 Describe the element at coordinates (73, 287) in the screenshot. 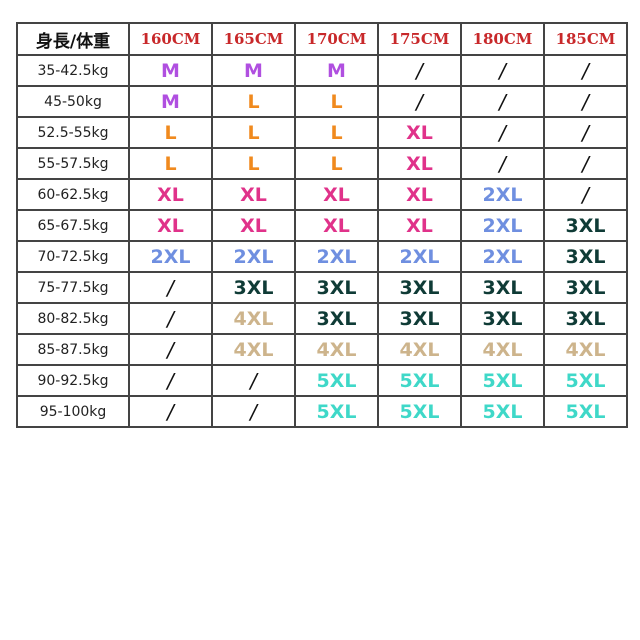

I see `weight-cell: 75-77.5kg` at that location.